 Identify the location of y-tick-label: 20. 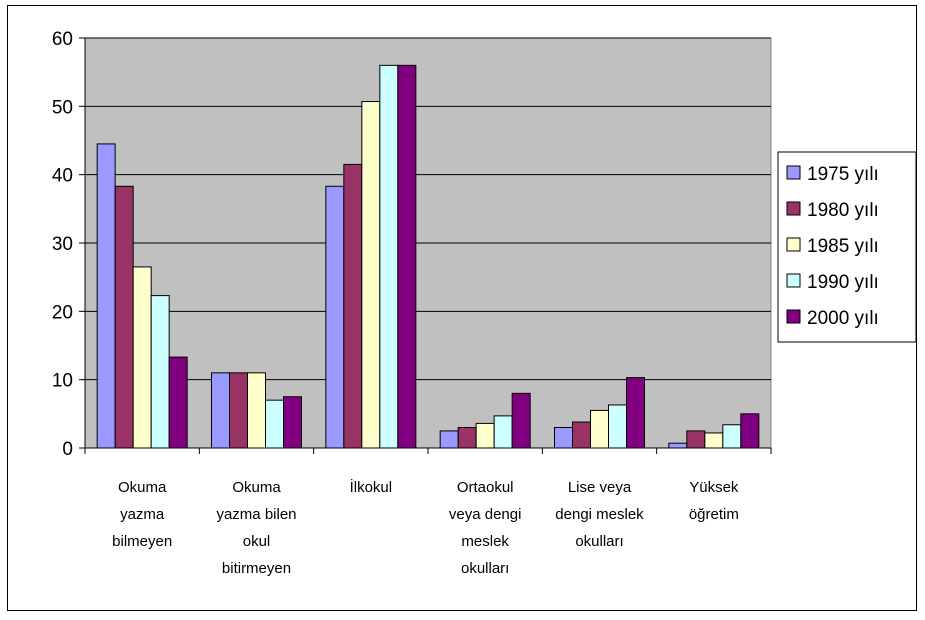
(62, 312).